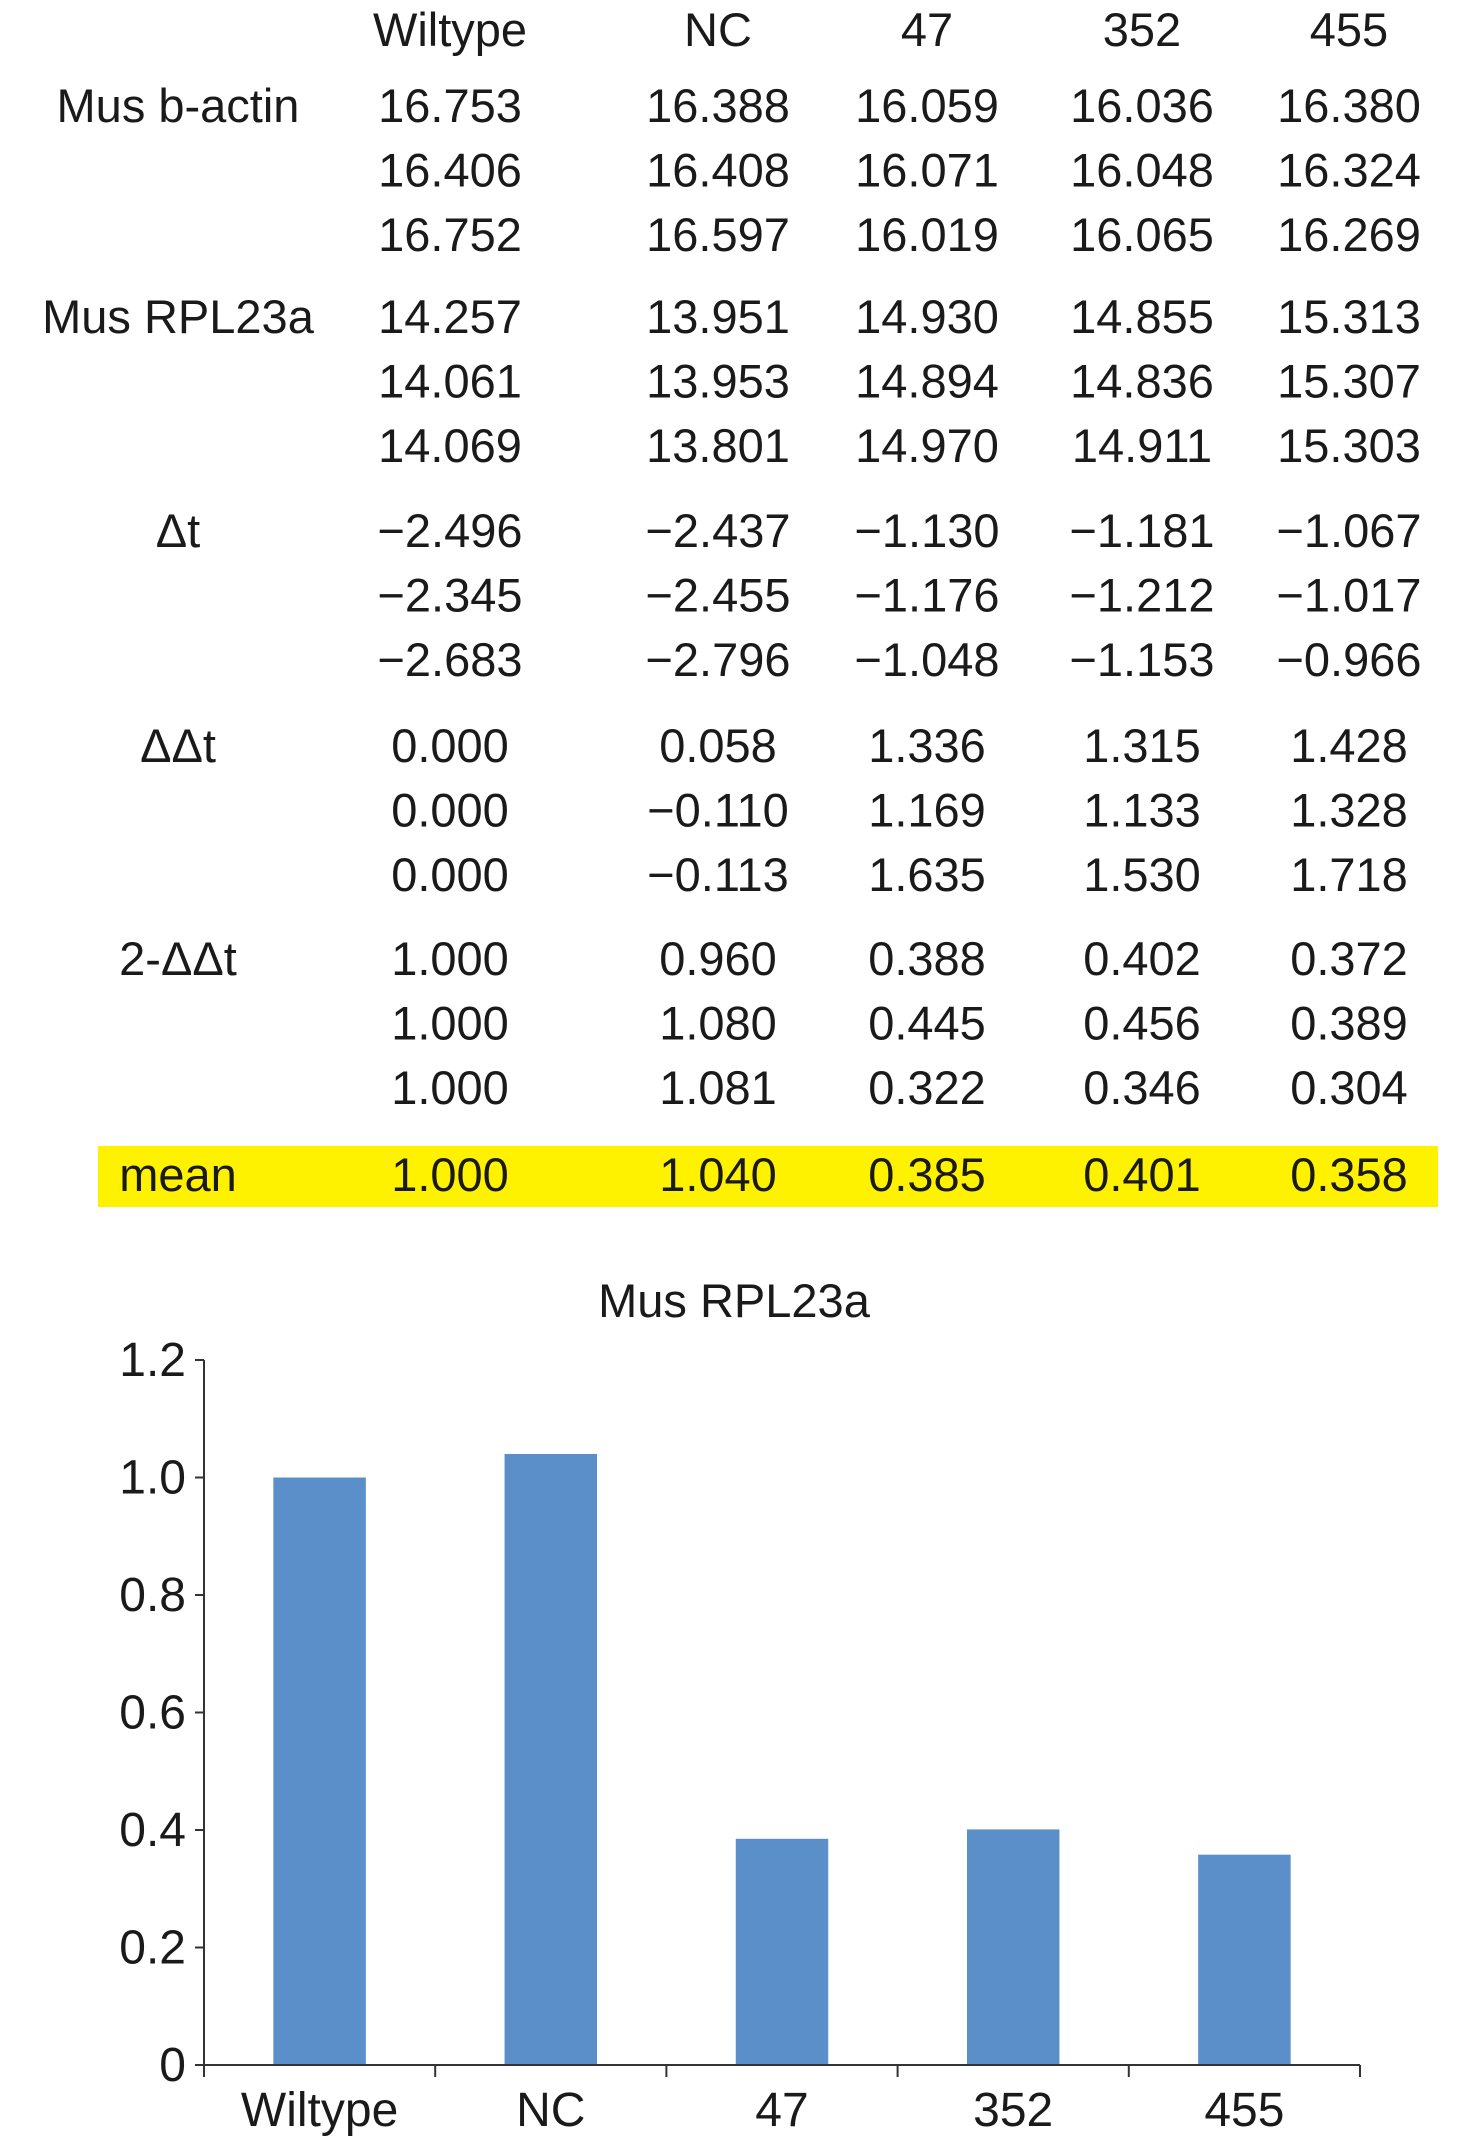 This screenshot has height=2148, width=1476. I want to click on table-cell: 1.328, so click(1349, 810).